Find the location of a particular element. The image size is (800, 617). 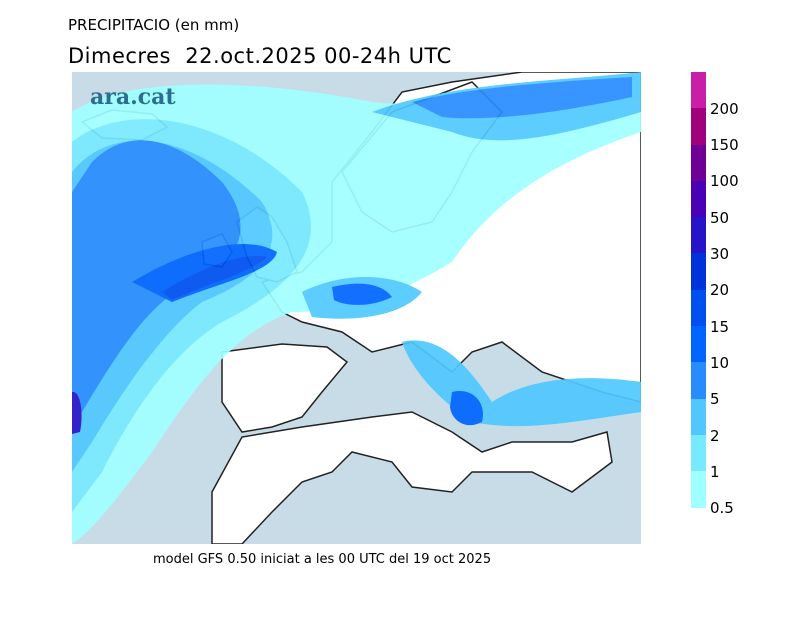

precip-greece is located at coordinates (466, 408).